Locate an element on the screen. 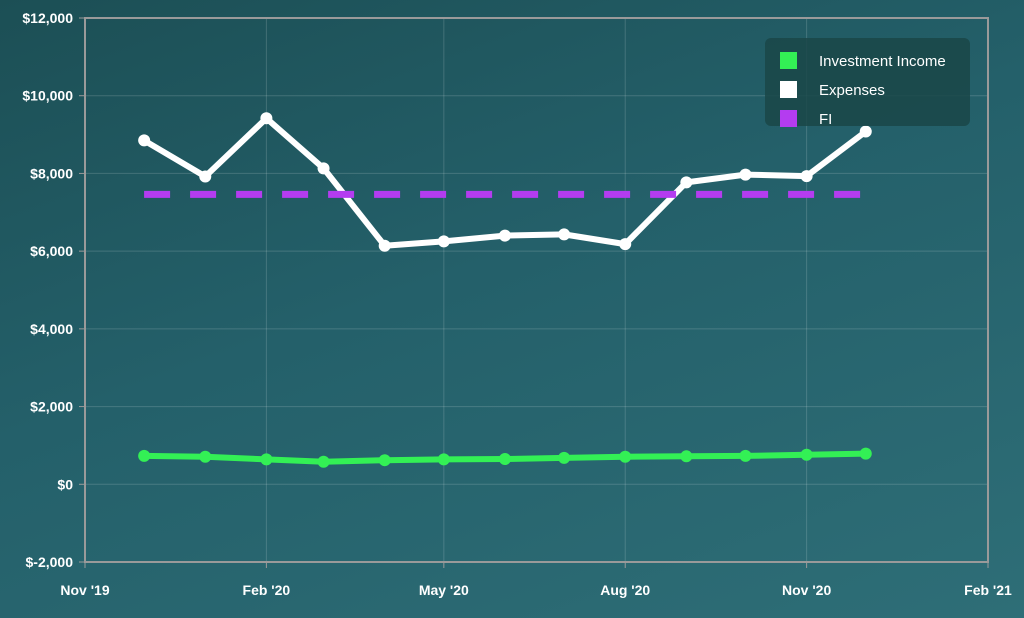  legend-box is located at coordinates (867, 82).